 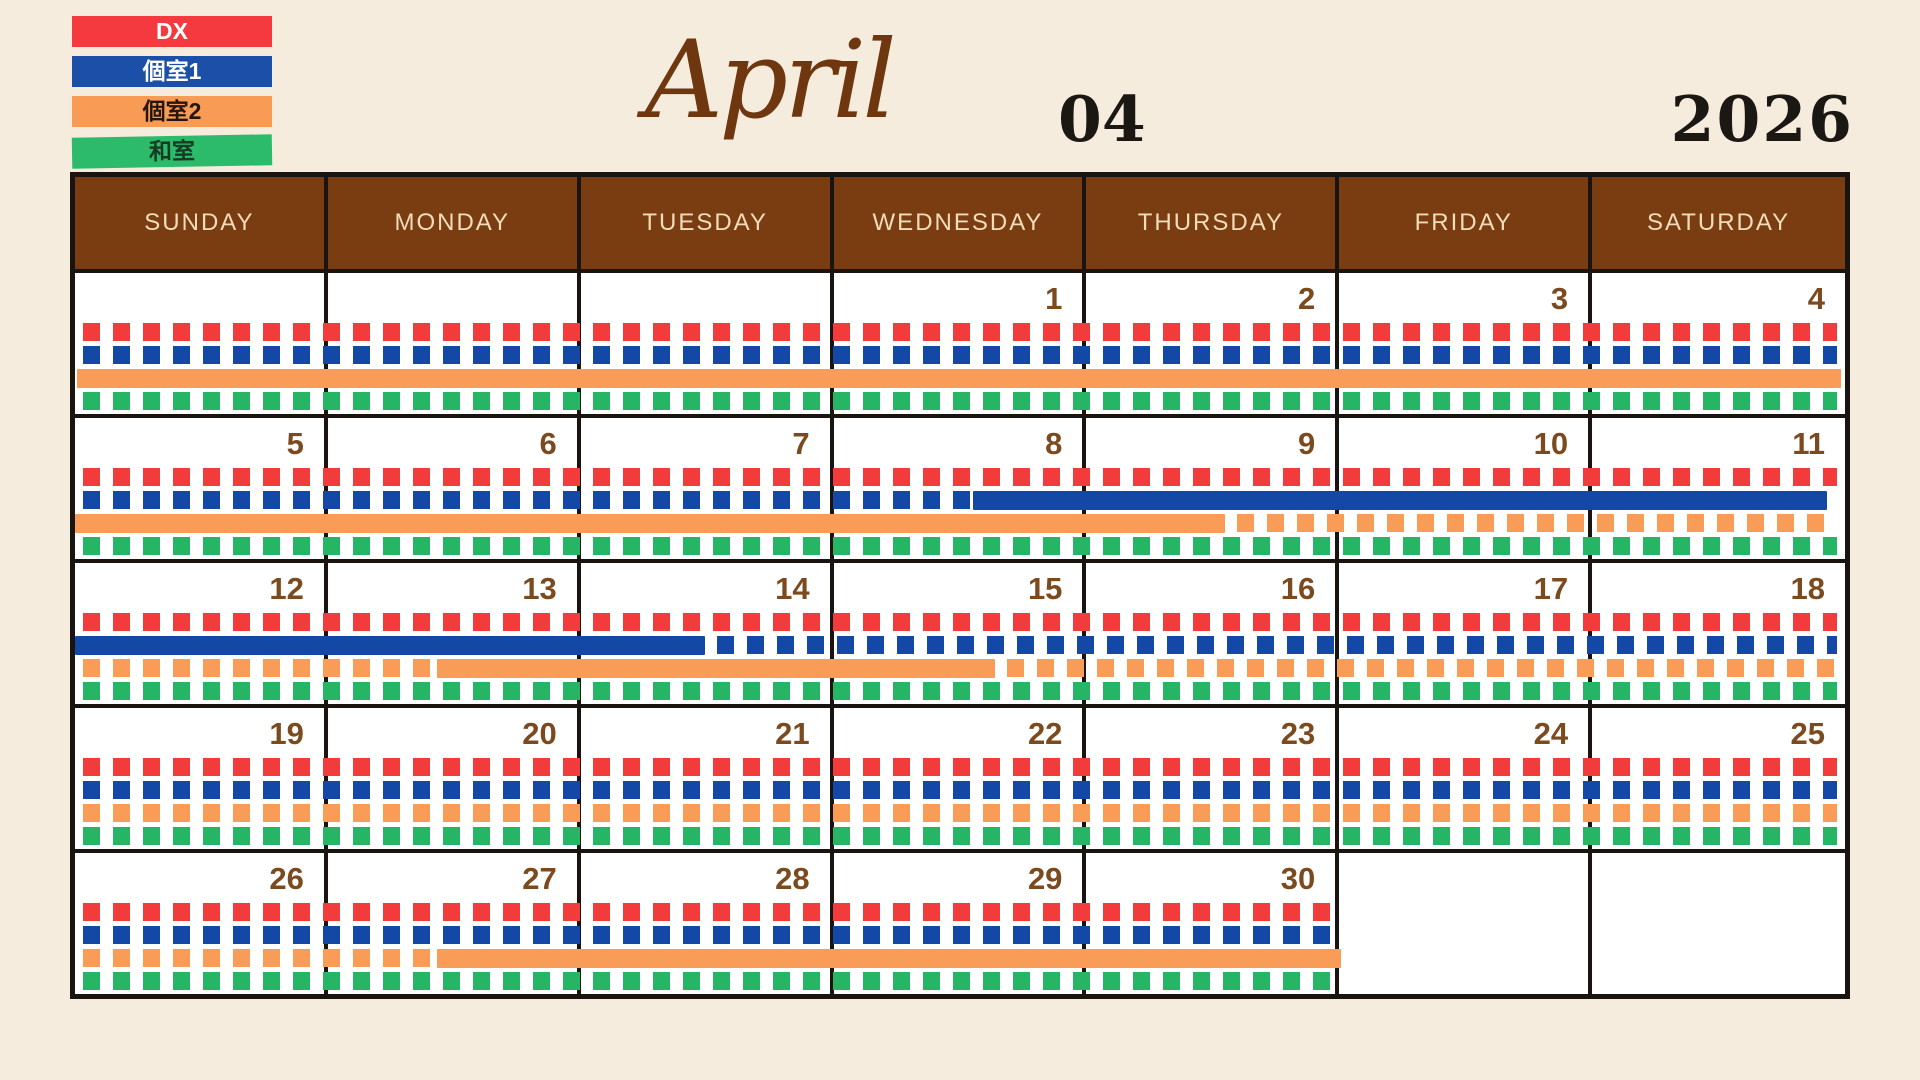 I want to click on day-number: 10, so click(x=1551, y=443).